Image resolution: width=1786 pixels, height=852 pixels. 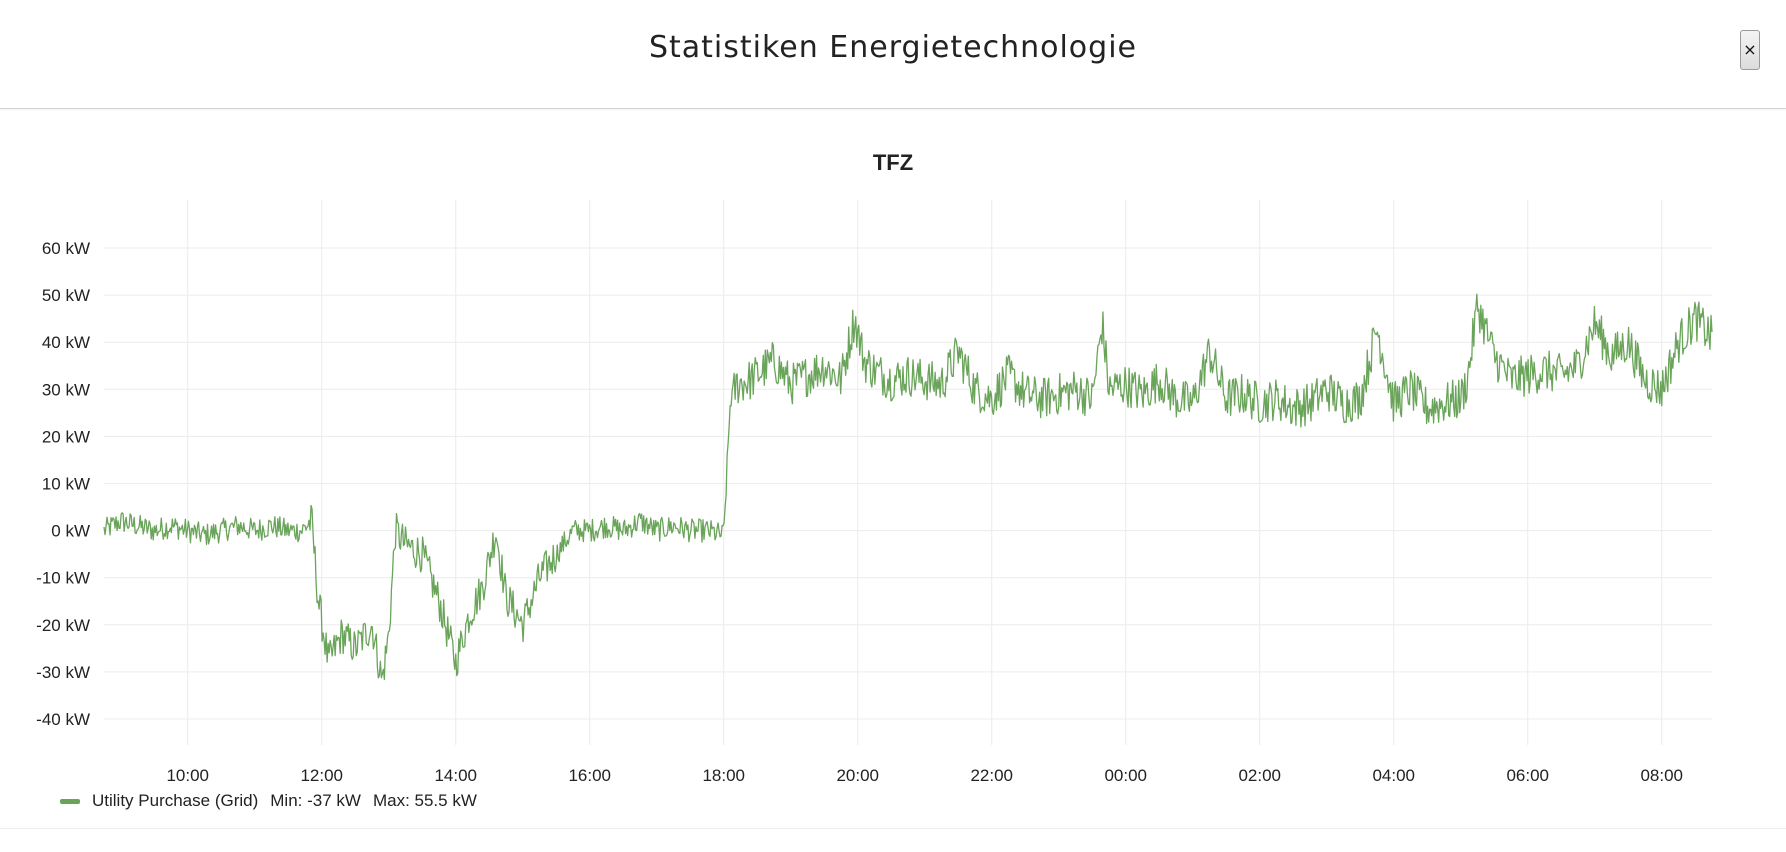 What do you see at coordinates (175, 800) in the screenshot?
I see `legend-series-label: Utility Purchase (Grid)` at bounding box center [175, 800].